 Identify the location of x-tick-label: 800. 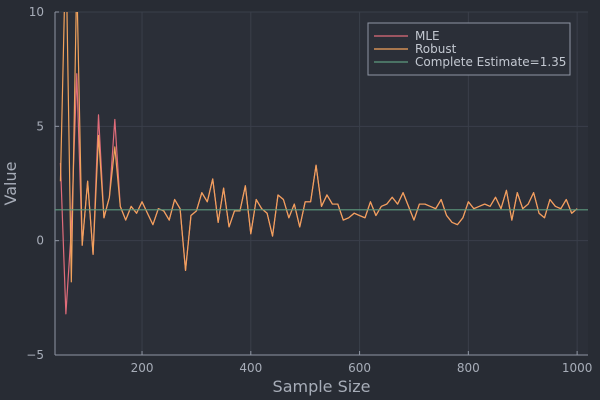
(468, 368).